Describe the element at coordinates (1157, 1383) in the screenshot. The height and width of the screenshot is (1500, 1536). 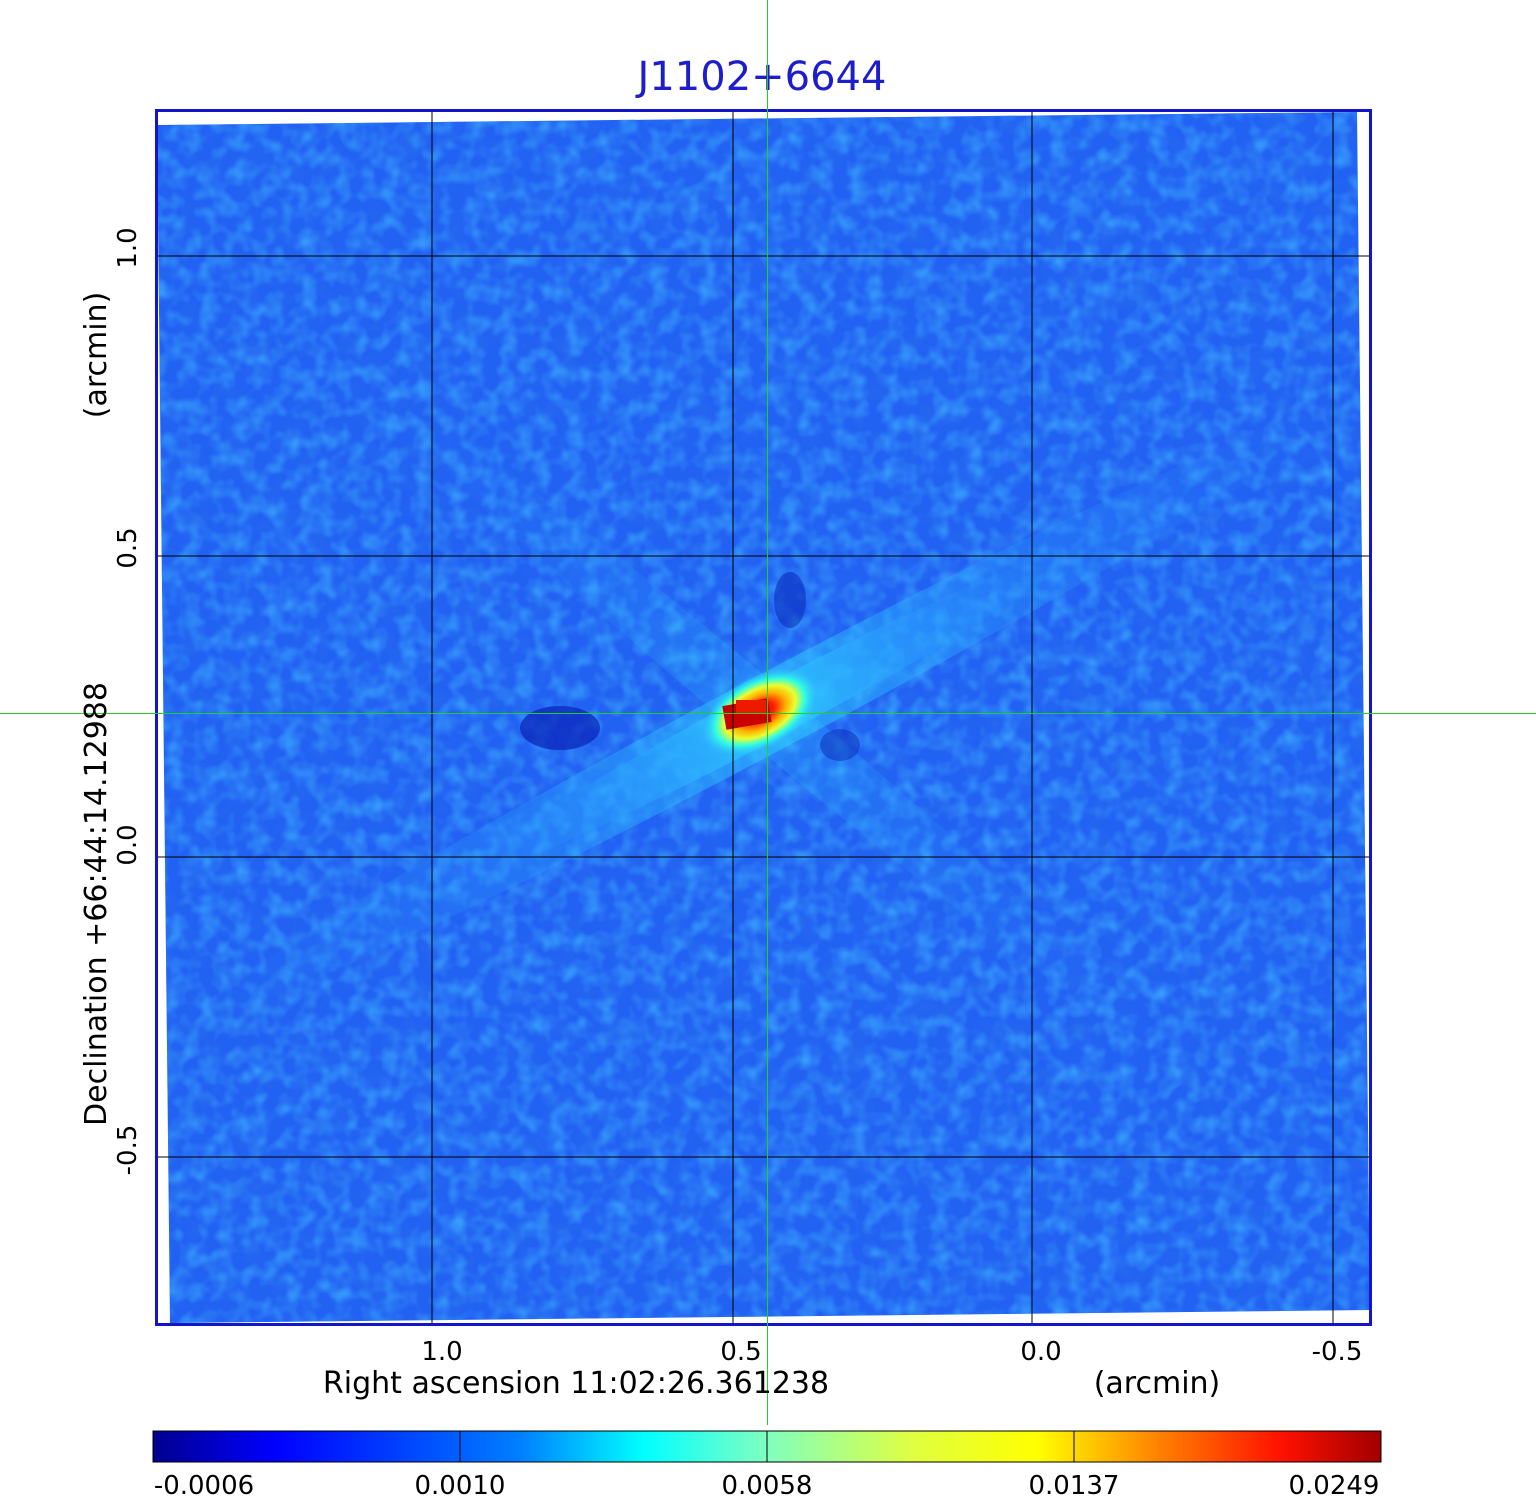
I see `x-axis-unit: (arcmin)` at that location.